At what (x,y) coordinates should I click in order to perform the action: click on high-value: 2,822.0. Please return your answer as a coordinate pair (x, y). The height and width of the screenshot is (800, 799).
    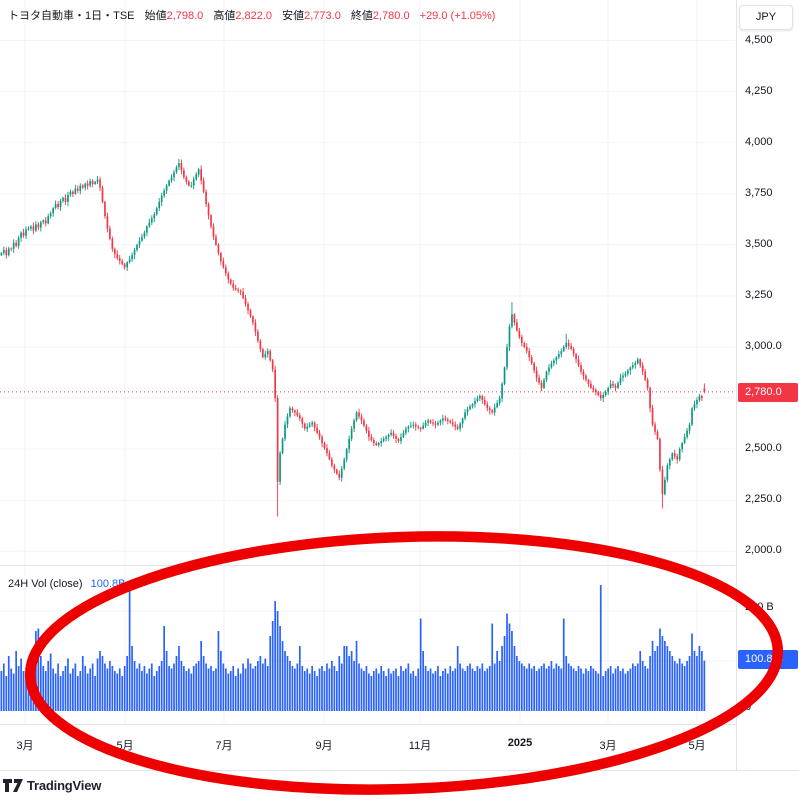
    Looking at the image, I should click on (254, 16).